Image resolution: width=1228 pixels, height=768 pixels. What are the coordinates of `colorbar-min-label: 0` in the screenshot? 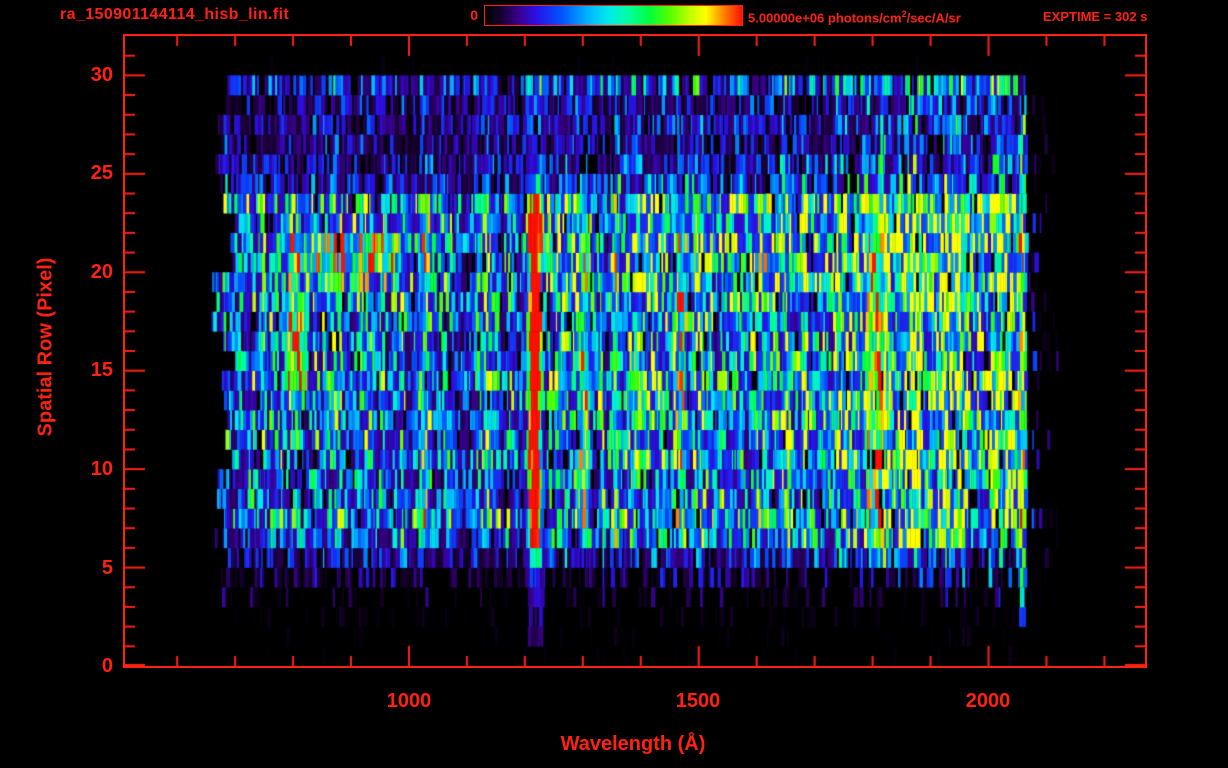 It's located at (474, 15).